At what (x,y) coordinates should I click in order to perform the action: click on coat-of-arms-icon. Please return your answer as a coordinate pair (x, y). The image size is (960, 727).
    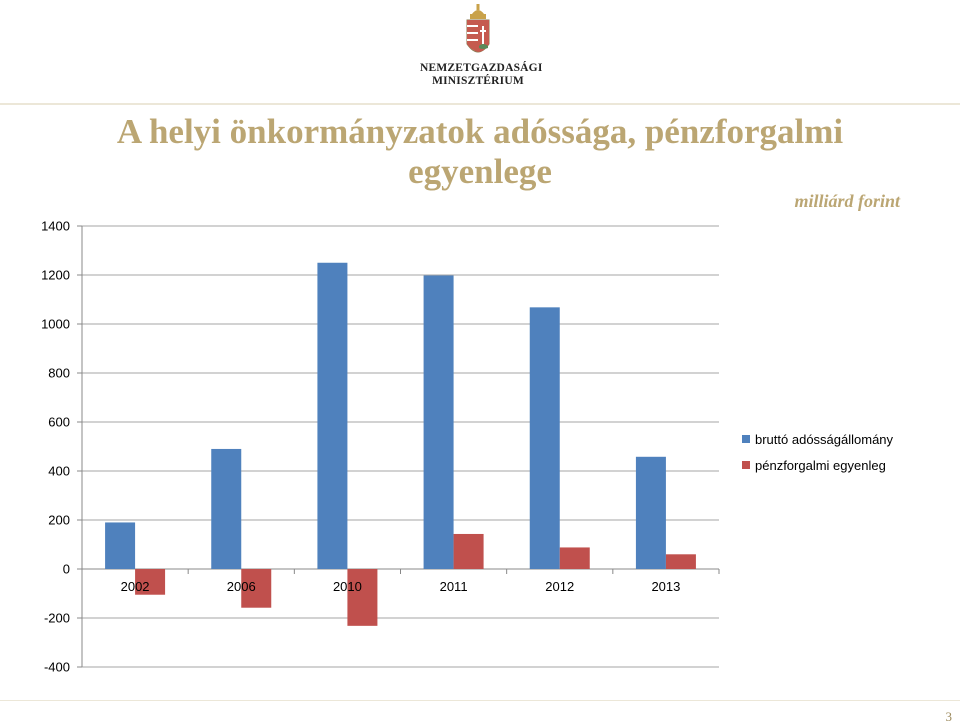
    Looking at the image, I should click on (478, 28).